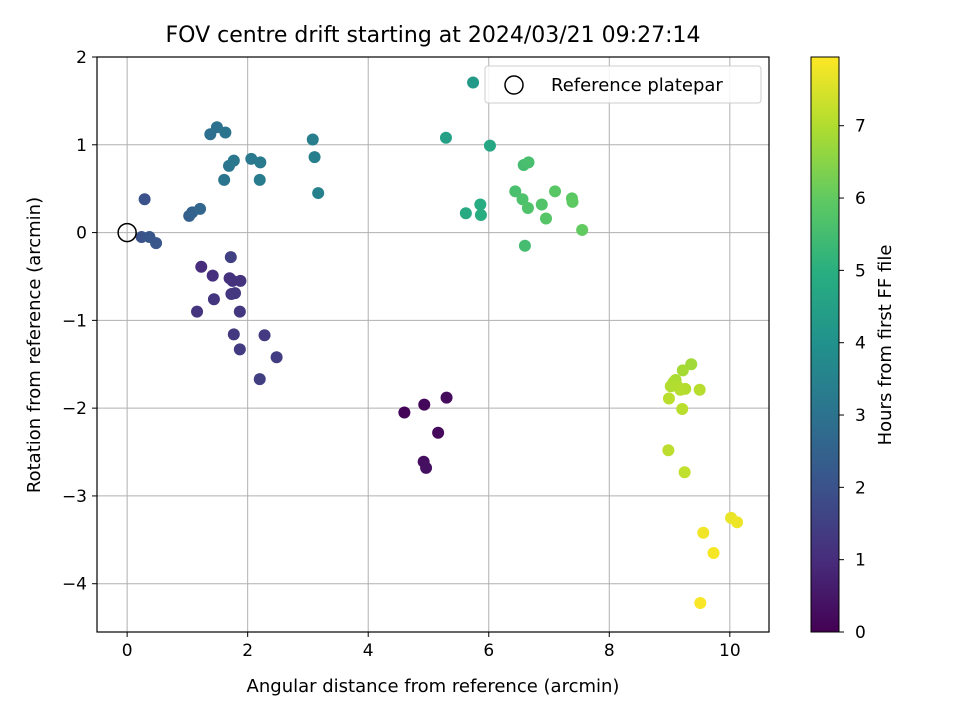  Describe the element at coordinates (860, 561) in the screenshot. I see `colorbar-tick-label: 1` at that location.